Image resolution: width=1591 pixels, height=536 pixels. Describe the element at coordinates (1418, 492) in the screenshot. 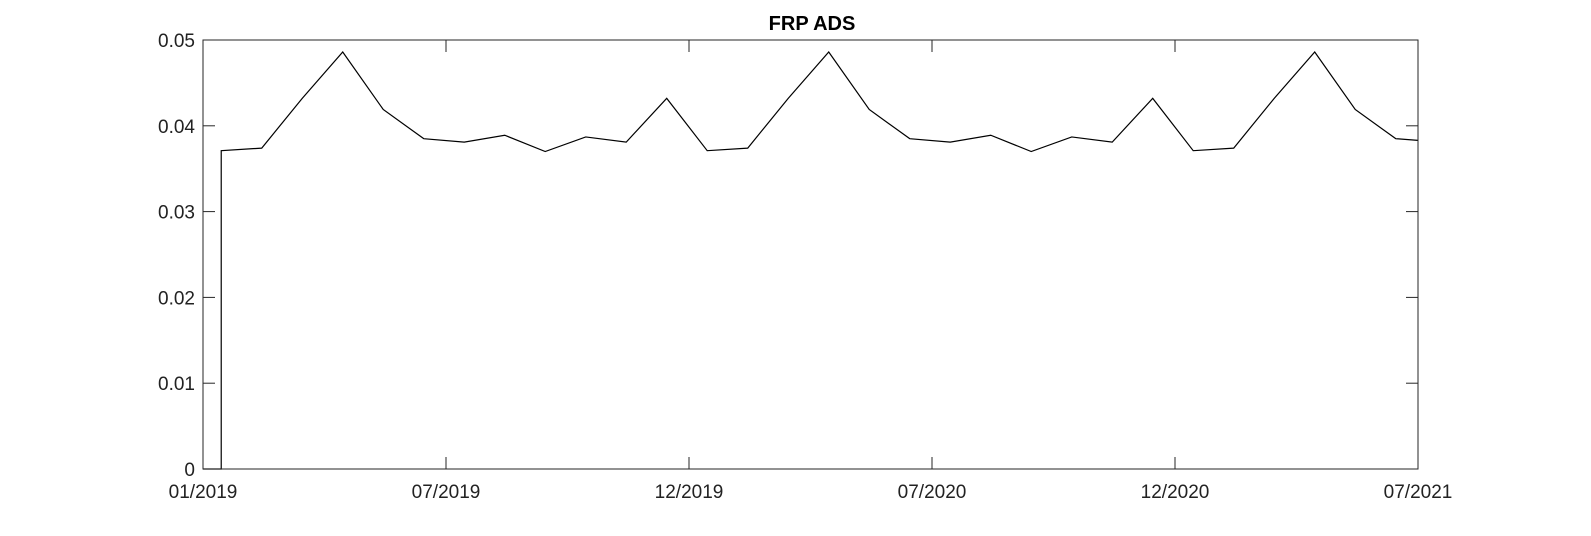

I see `x-tick-label: 07/2021` at that location.